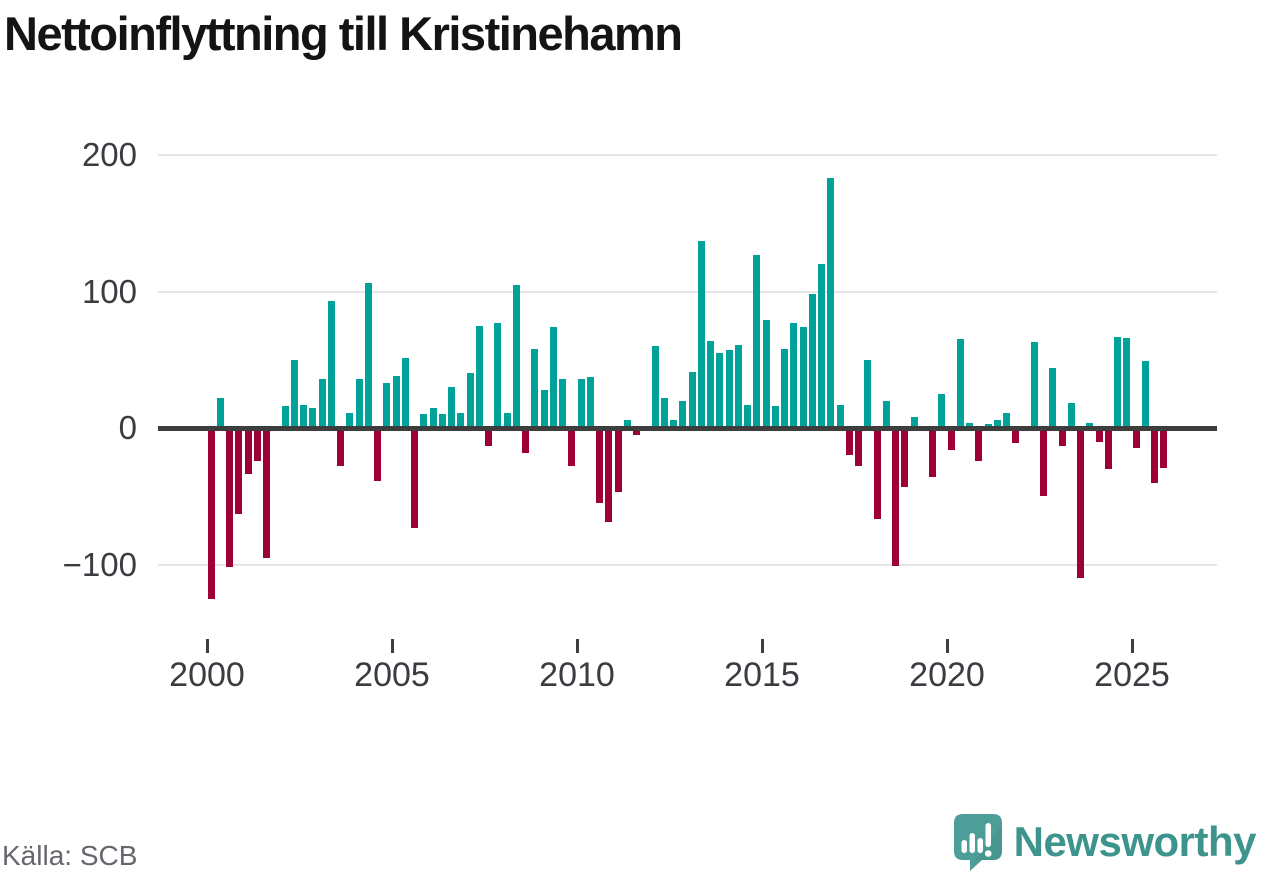 This screenshot has height=879, width=1262. What do you see at coordinates (729, 389) in the screenshot?
I see `bar-2014-q1` at bounding box center [729, 389].